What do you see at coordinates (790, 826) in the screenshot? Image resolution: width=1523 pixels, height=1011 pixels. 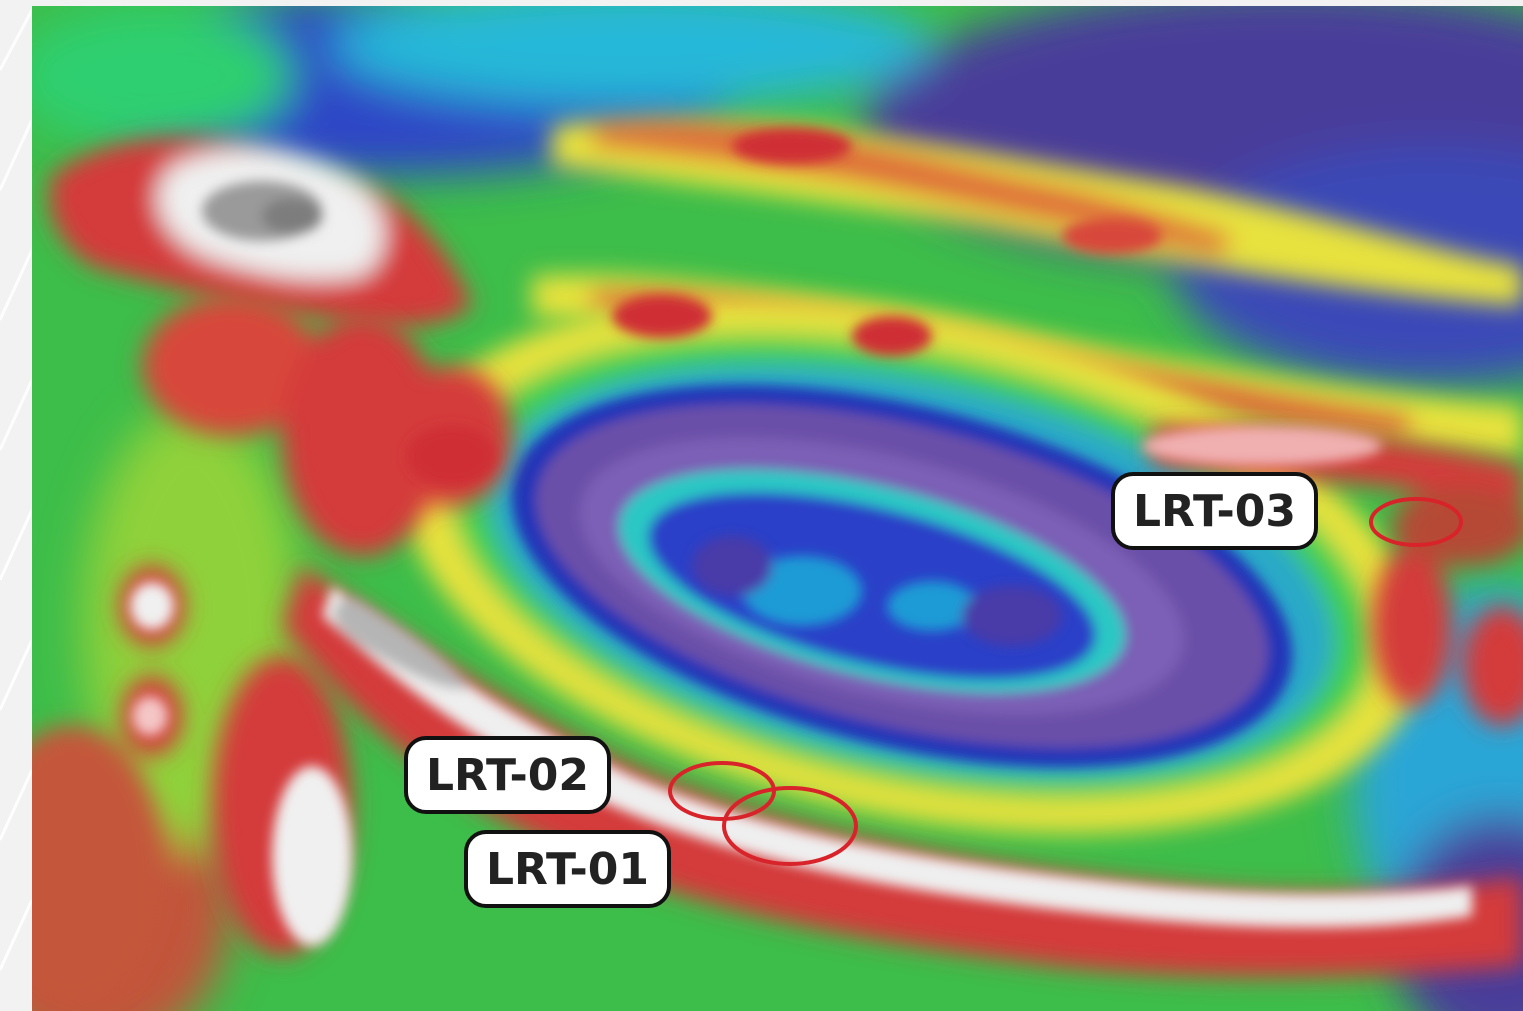 I see `lrt-01-ring` at bounding box center [790, 826].